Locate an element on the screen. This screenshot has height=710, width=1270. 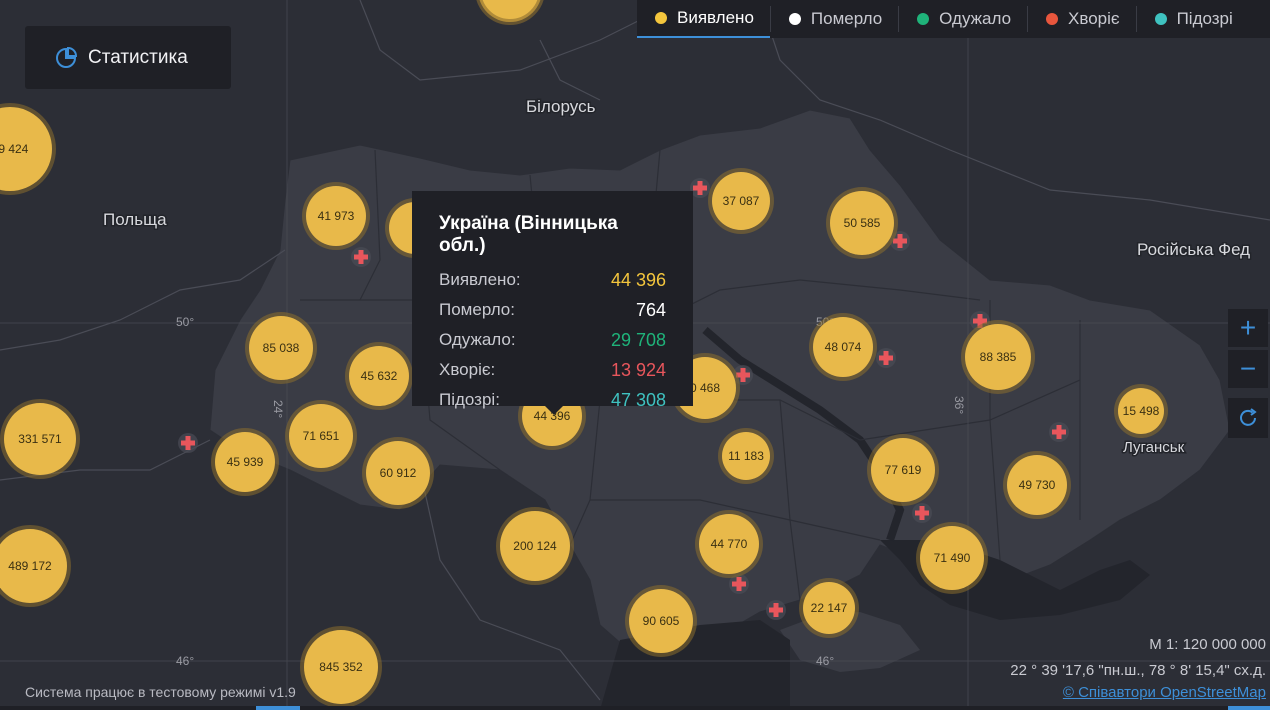
cluster-count: 71 651 is located at coordinates (321, 436).